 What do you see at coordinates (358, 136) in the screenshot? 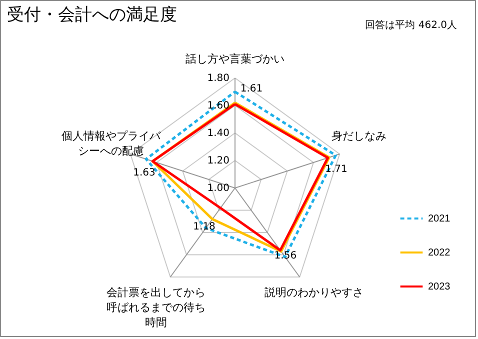
I see `spoke-label: 身だしなみ` at bounding box center [358, 136].